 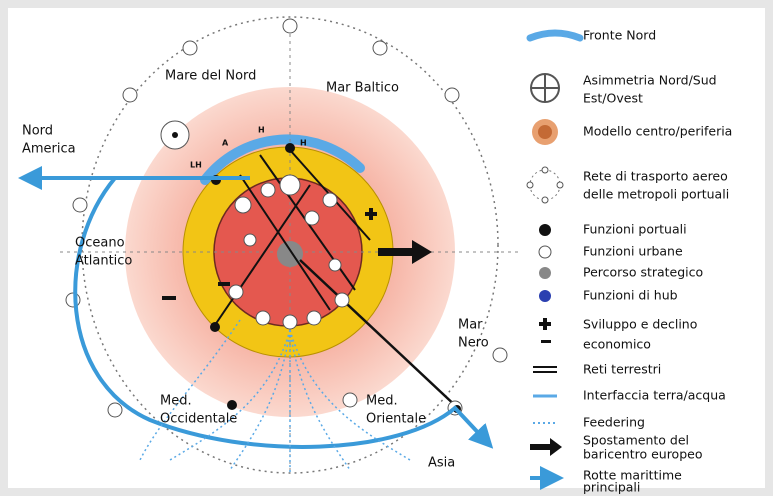 I want to click on map-label: Mar Baltico, so click(x=362, y=88).